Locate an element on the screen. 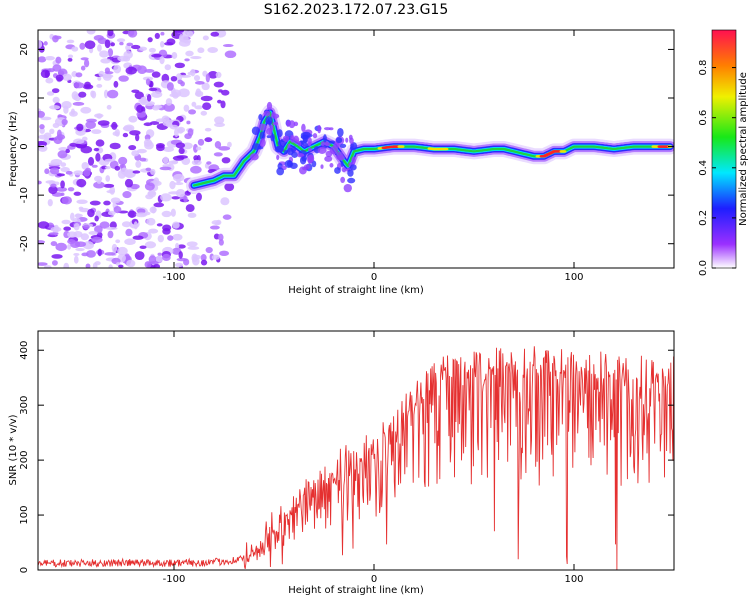  colorbar-label: Normalized spectral amplitude is located at coordinates (743, 149).